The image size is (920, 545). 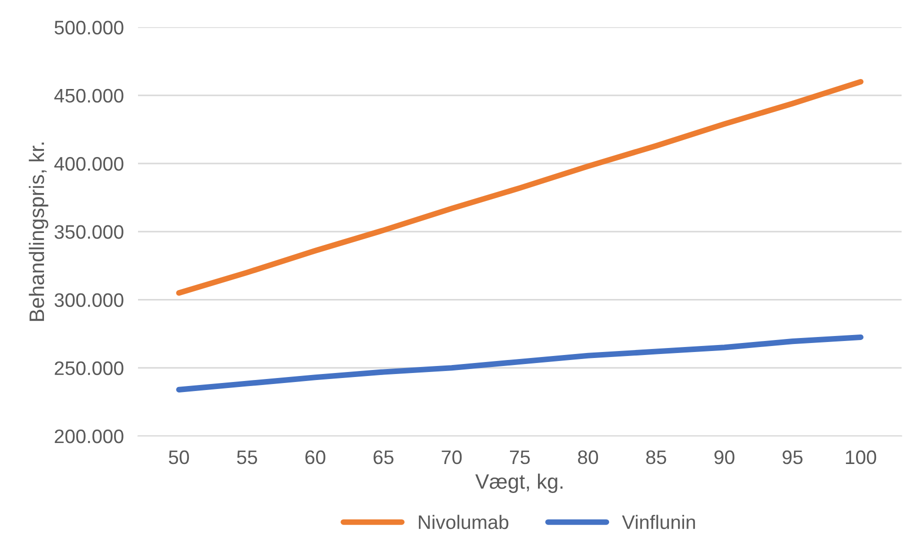 I want to click on y-tick-label: 250.000, so click(x=89, y=368).